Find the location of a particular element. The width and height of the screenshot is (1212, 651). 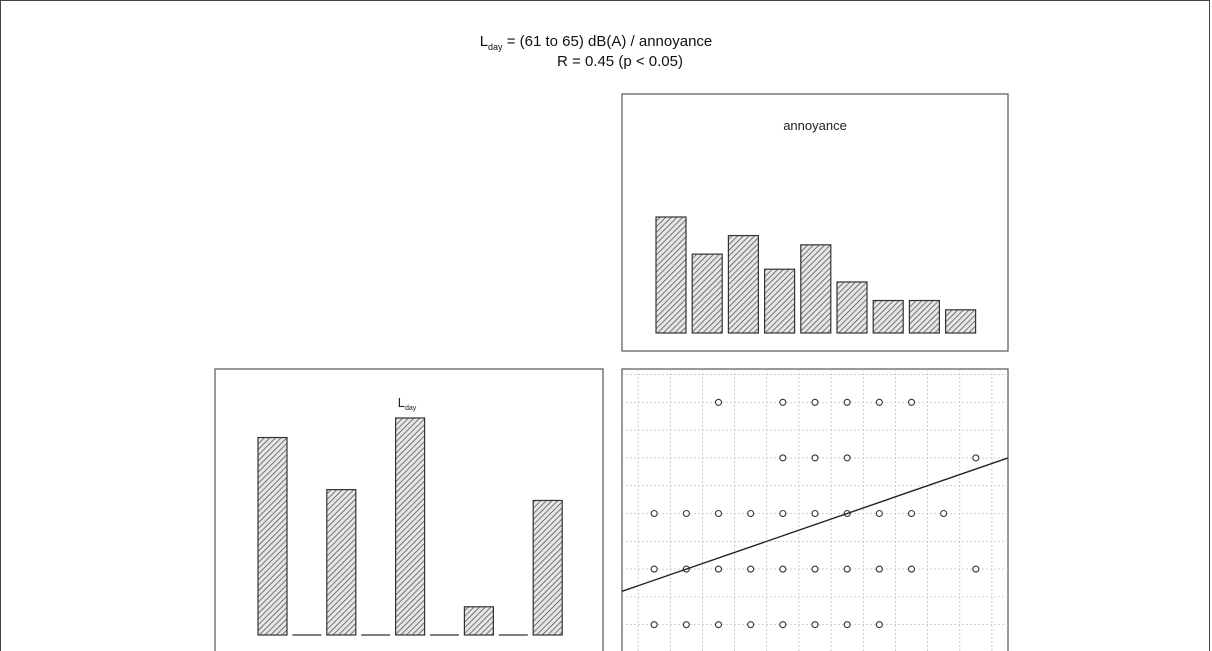

figure-title: Lday = (61 to 65) dB(A) / annoyance is located at coordinates (596, 42).